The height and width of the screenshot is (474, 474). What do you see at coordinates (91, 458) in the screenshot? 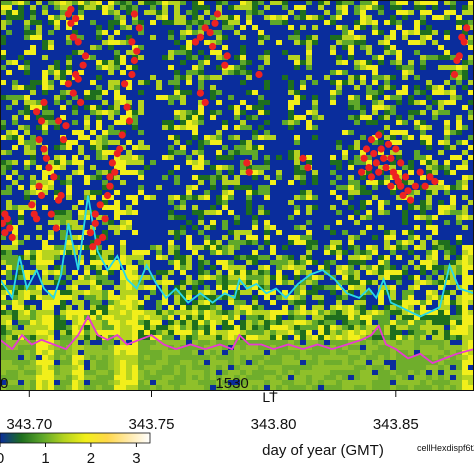
I see `colorbar-tick-label: 2` at bounding box center [91, 458].